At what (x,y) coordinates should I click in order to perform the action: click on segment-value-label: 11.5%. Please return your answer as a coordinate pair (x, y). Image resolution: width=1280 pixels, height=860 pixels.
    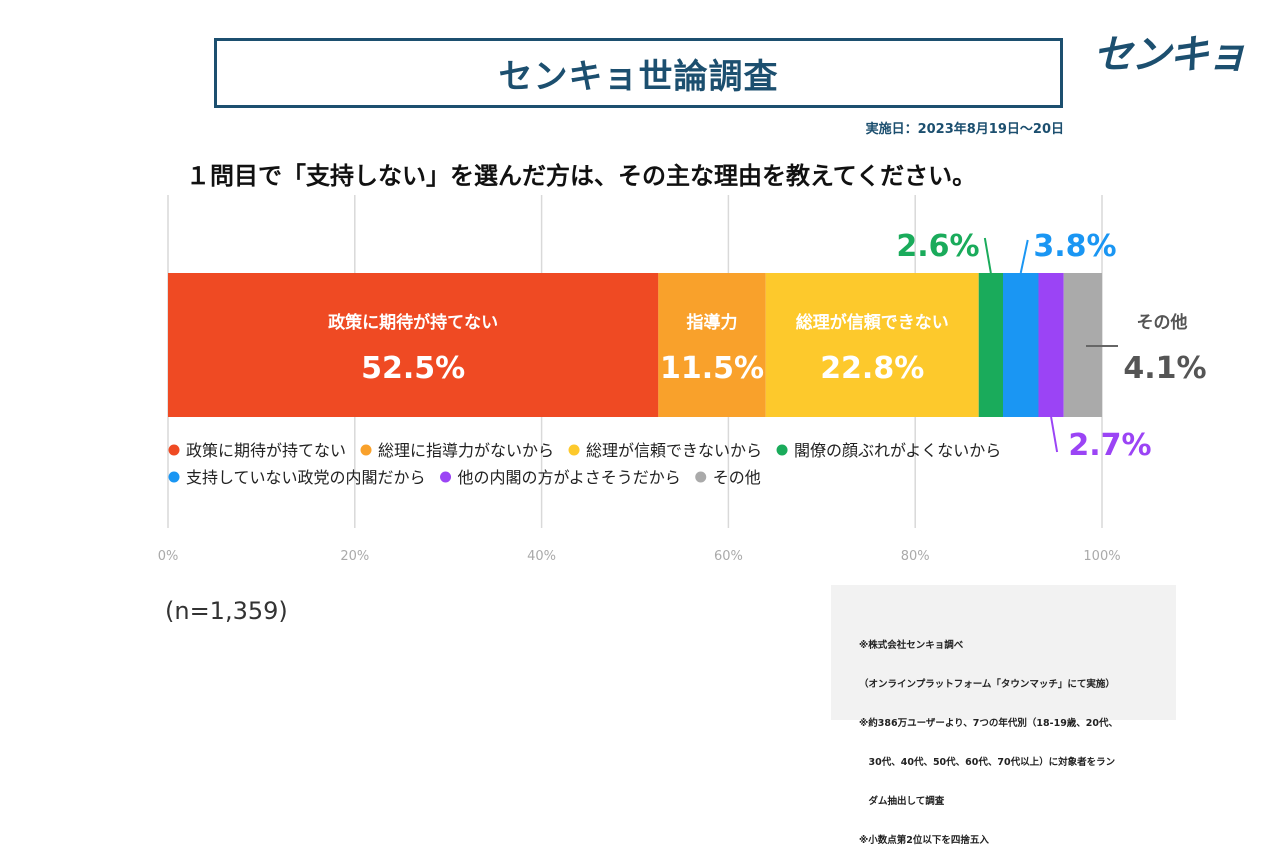
    Looking at the image, I should click on (712, 368).